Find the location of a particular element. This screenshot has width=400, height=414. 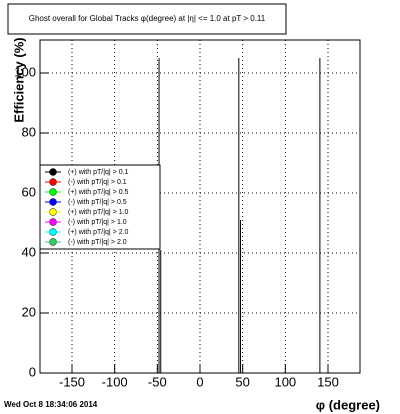

y-tick-label: 60 is located at coordinates (29, 191).